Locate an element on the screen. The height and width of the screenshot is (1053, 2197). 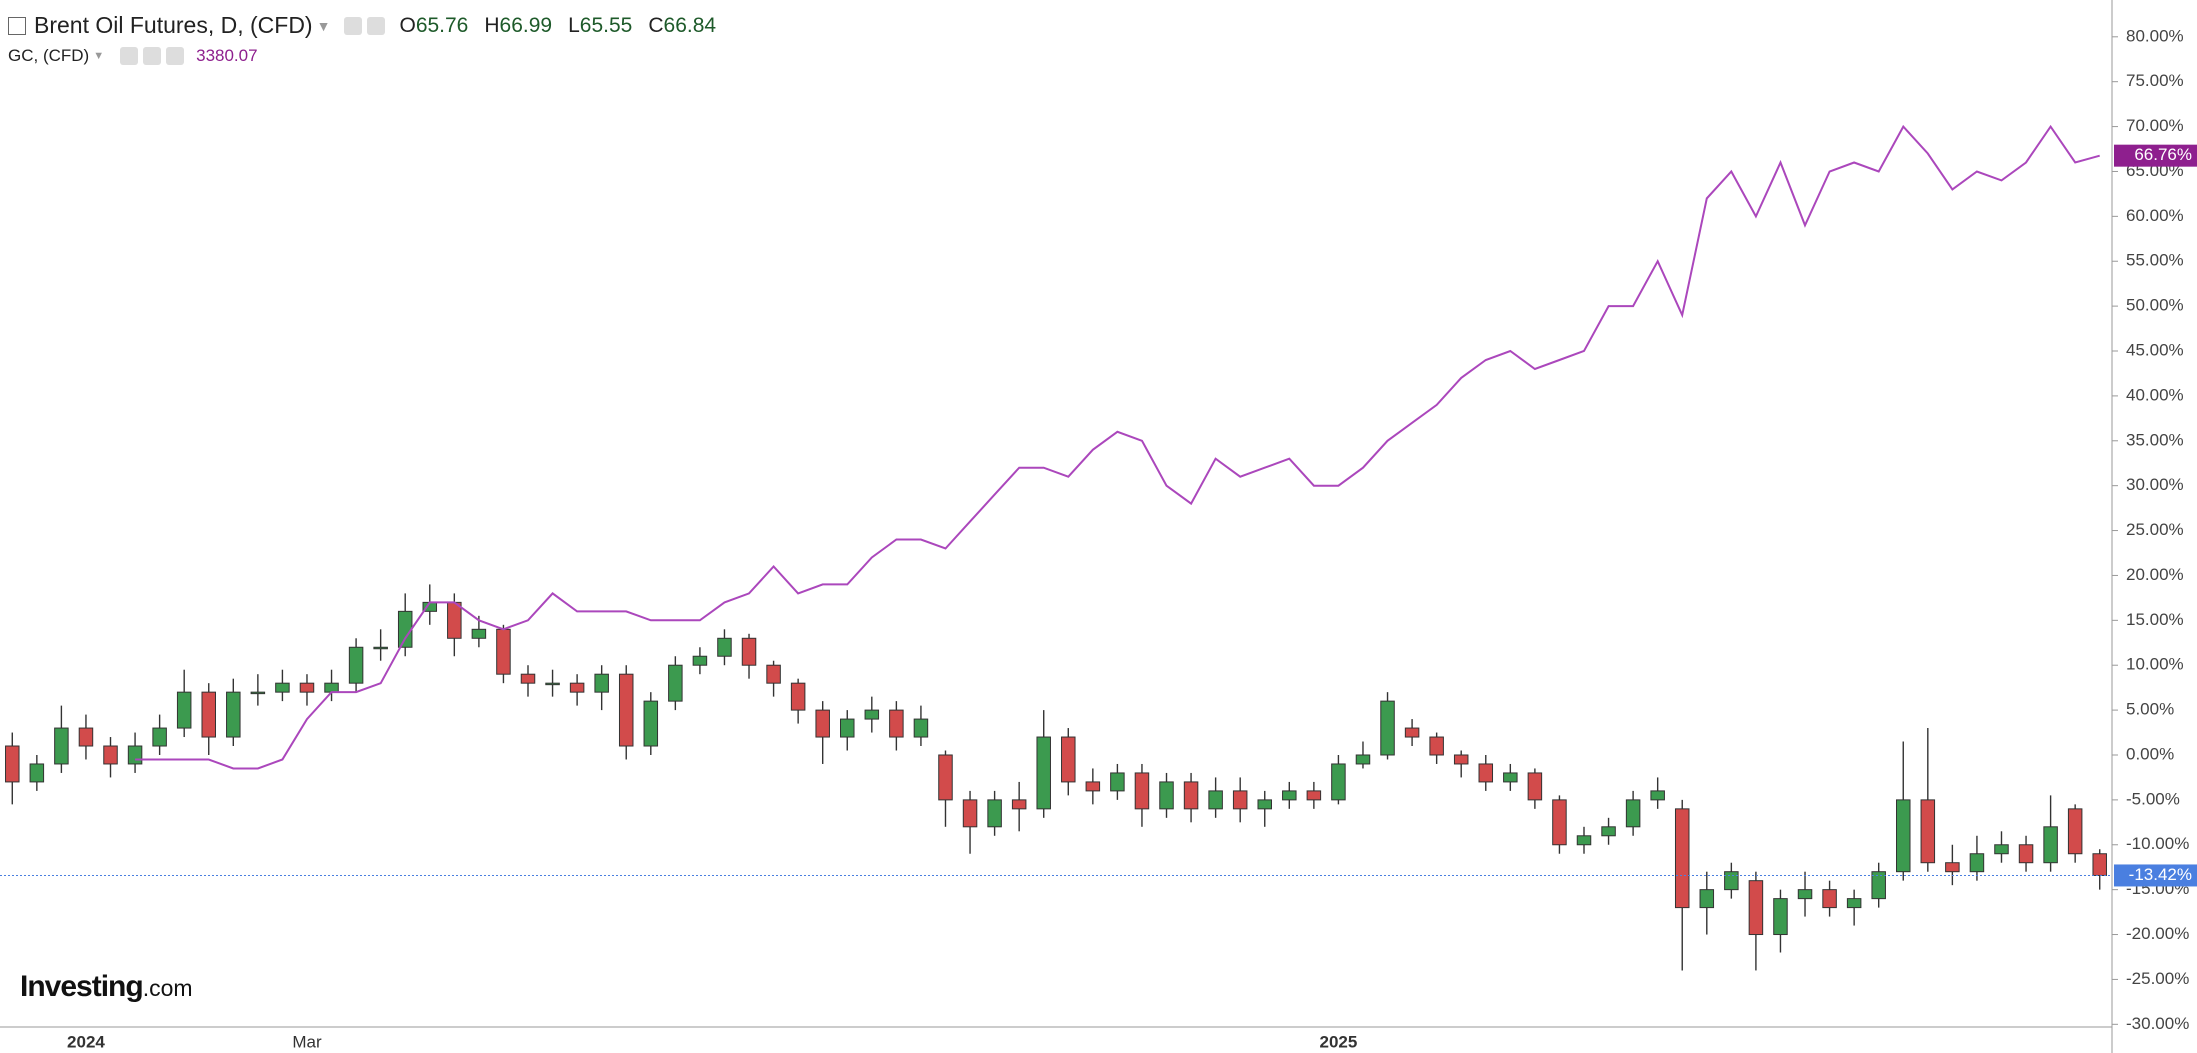
price-tag-label: 66.76% is located at coordinates (2163, 154).